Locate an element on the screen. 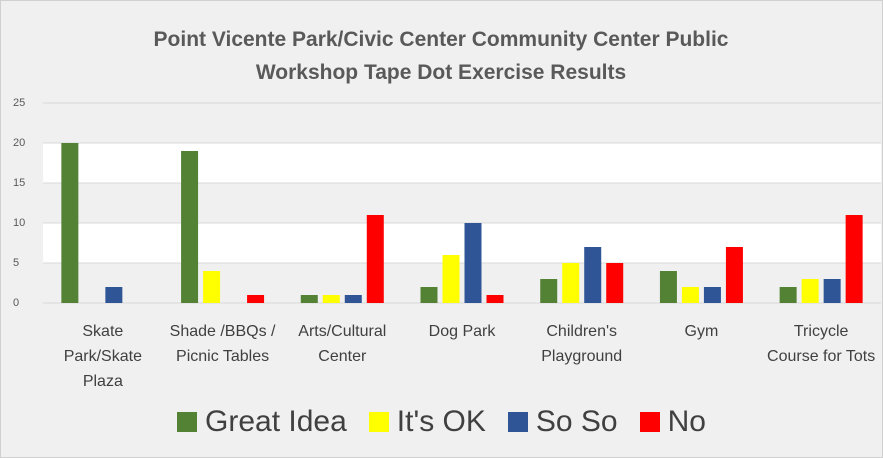 The width and height of the screenshot is (883, 458). x-tick-label: Gym is located at coordinates (701, 331).